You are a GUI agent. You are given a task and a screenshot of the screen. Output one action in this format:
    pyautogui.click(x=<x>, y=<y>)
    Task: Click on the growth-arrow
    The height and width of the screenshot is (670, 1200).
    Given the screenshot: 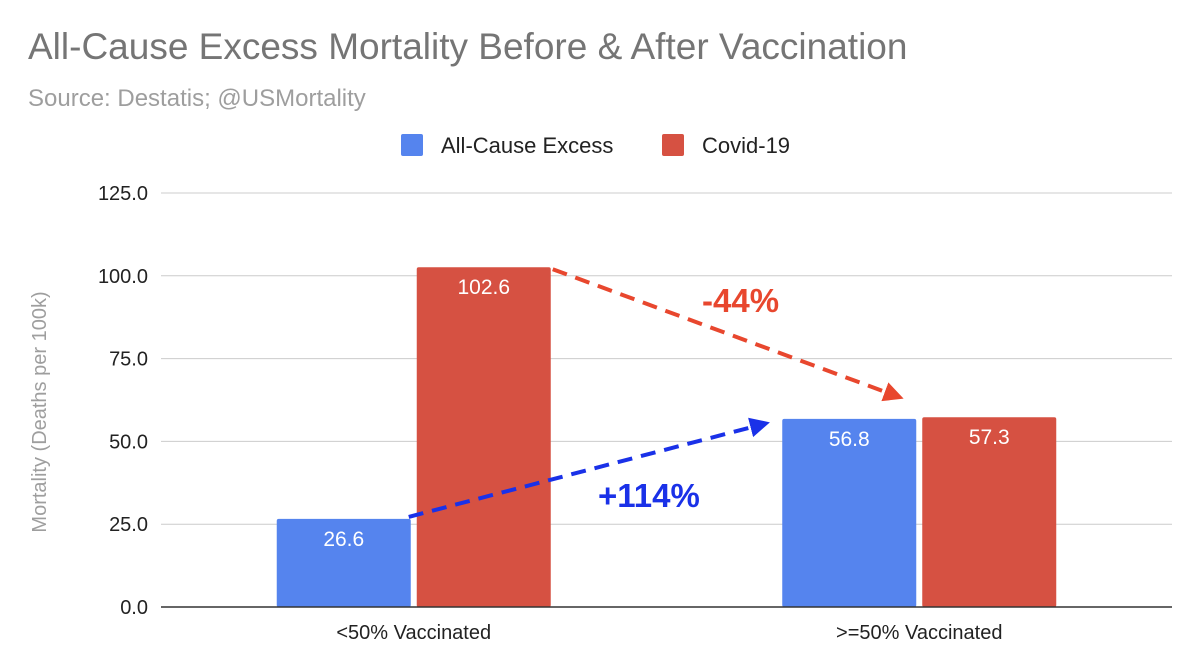 What is the action you would take?
    pyautogui.click(x=589, y=468)
    